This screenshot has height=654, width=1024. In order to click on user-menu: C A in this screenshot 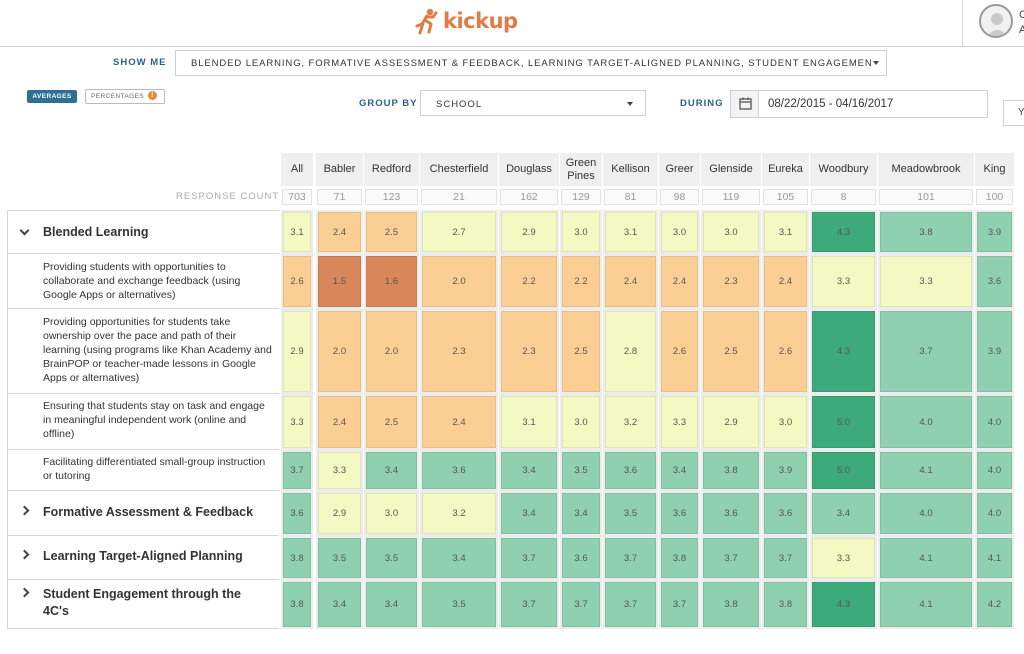, I will do `click(993, 23)`.